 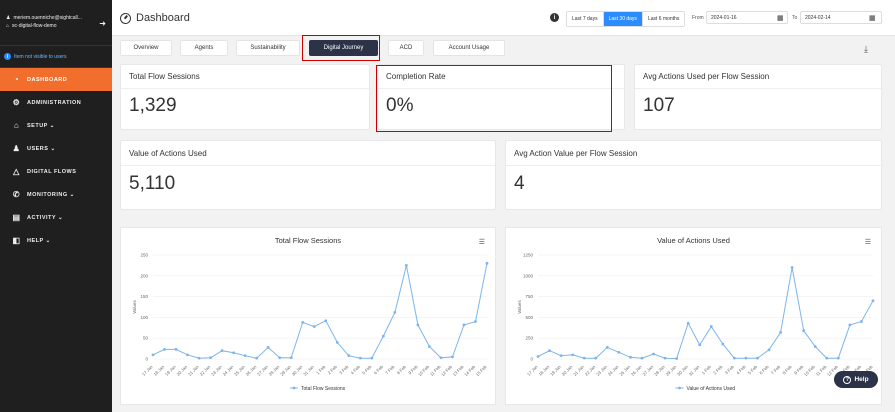 I want to click on kpi-value: 0%, so click(x=400, y=105).